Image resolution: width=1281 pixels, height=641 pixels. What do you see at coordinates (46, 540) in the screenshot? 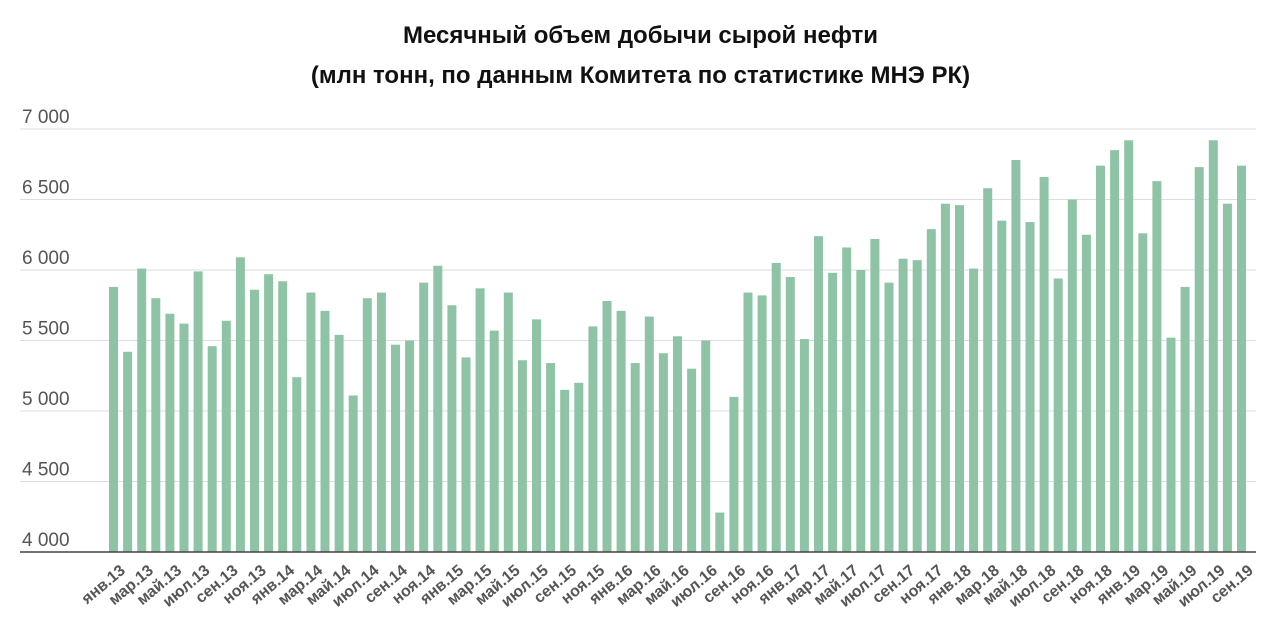
I see `y-tick-label: 4 000` at bounding box center [46, 540].